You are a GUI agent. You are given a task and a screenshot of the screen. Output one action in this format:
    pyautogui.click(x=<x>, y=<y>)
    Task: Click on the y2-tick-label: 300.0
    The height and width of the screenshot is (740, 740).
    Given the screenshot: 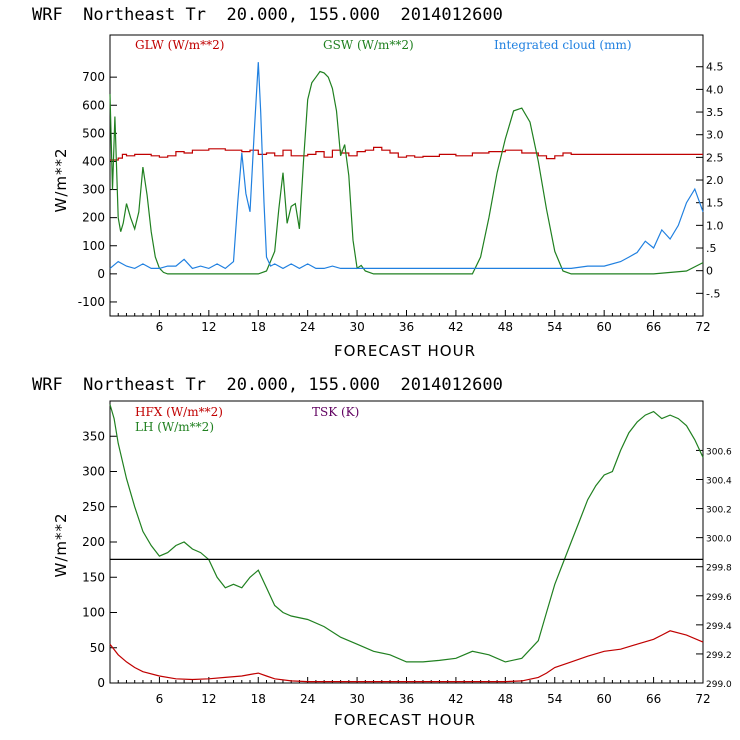 What is the action you would take?
    pyautogui.click(x=719, y=540)
    